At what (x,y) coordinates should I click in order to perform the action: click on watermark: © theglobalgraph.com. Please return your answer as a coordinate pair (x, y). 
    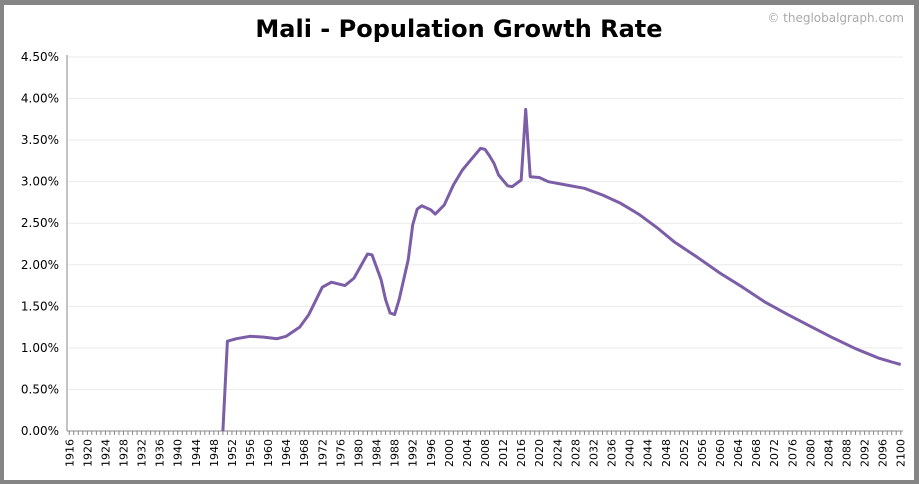
    Looking at the image, I should click on (835, 18).